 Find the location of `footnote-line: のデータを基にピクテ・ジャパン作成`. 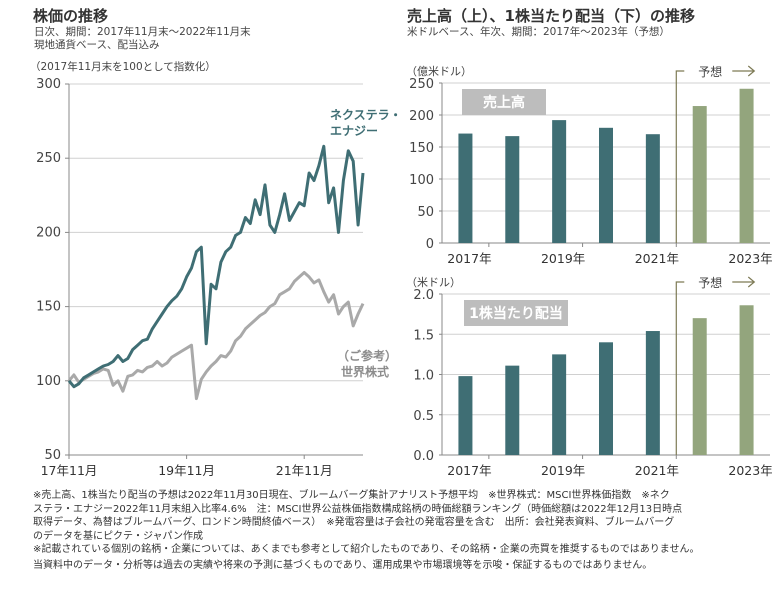

footnote-line: のデータを基にピクテ・ジャパン作成 is located at coordinates (118, 536).